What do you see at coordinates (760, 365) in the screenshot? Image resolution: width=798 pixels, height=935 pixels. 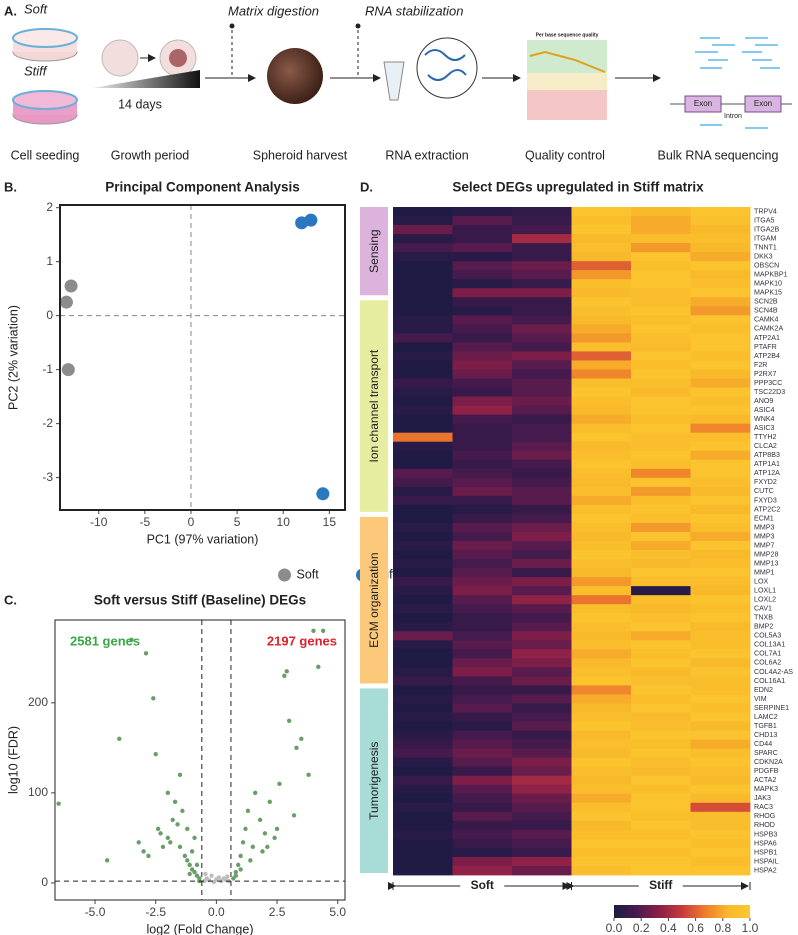 I see `row-label: F2R` at bounding box center [760, 365].